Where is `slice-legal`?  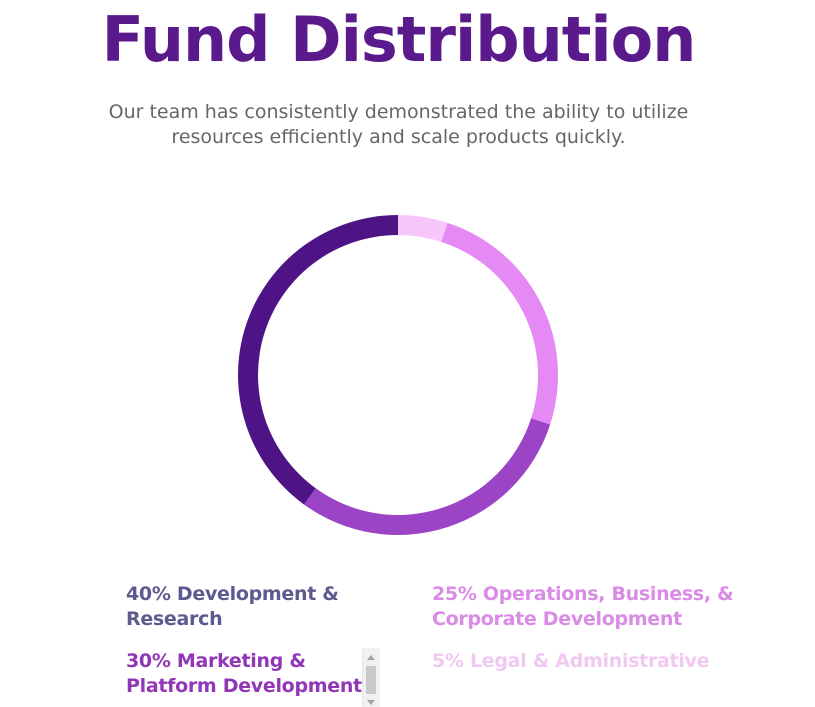 slice-legal is located at coordinates (423, 228).